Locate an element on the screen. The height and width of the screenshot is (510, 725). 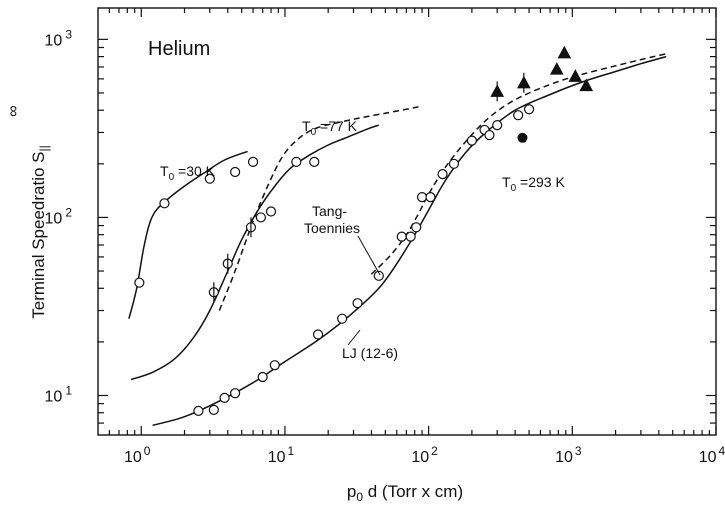
temp-label-30k-rest: =30 K is located at coordinates (195, 171).